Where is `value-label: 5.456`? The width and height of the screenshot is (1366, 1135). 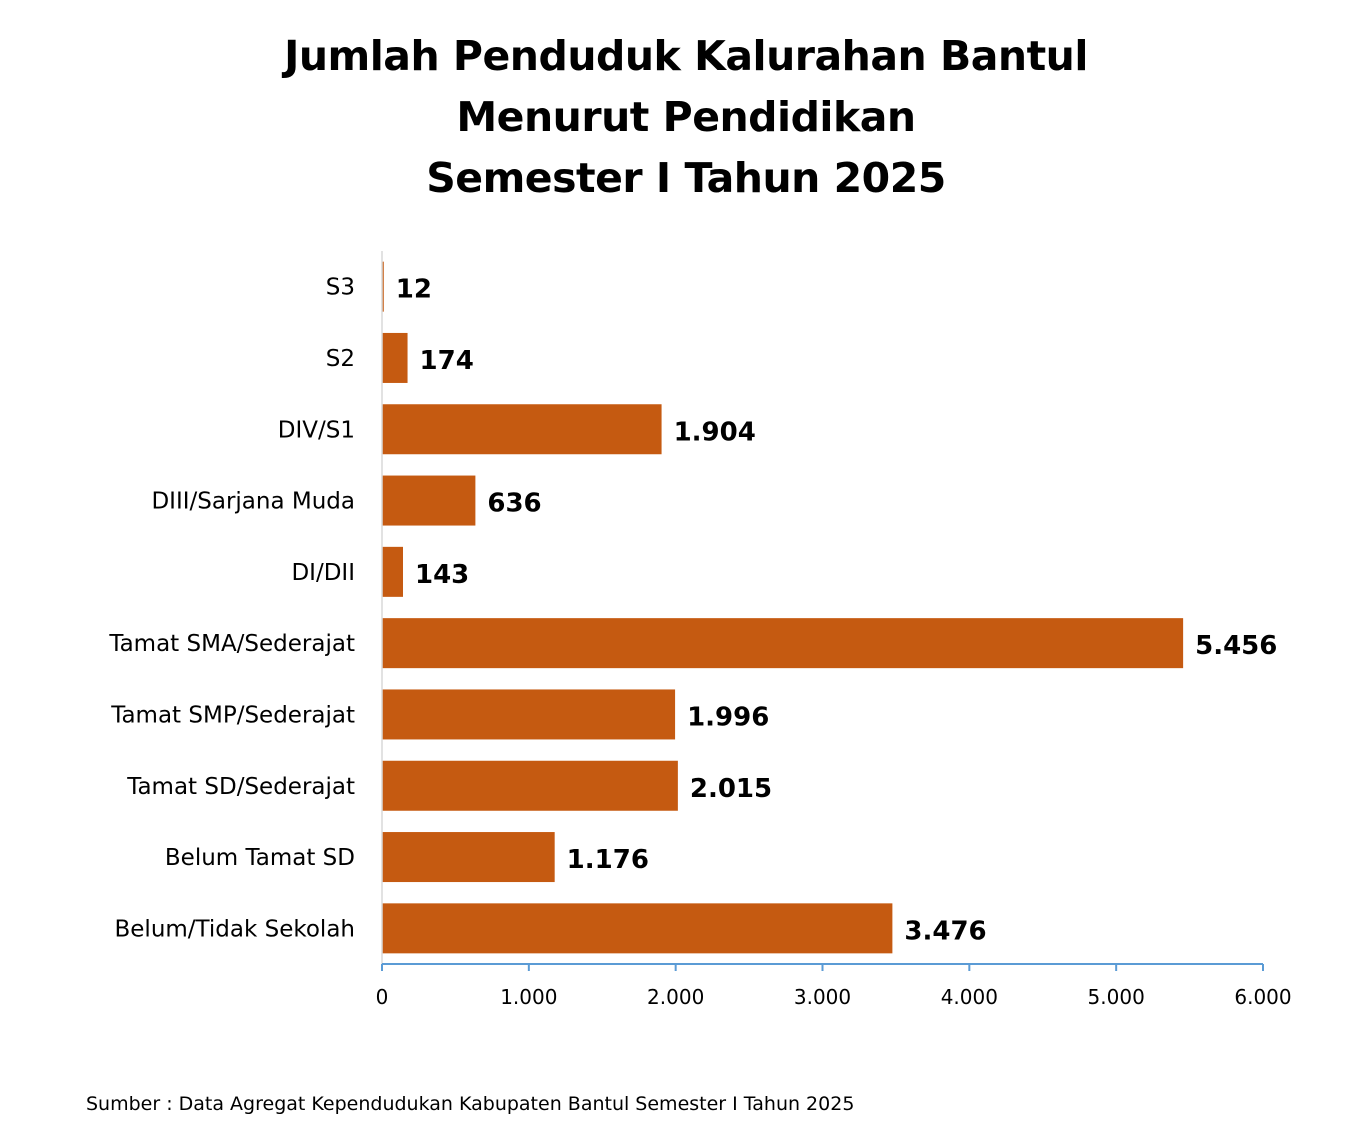 value-label: 5.456 is located at coordinates (1236, 646).